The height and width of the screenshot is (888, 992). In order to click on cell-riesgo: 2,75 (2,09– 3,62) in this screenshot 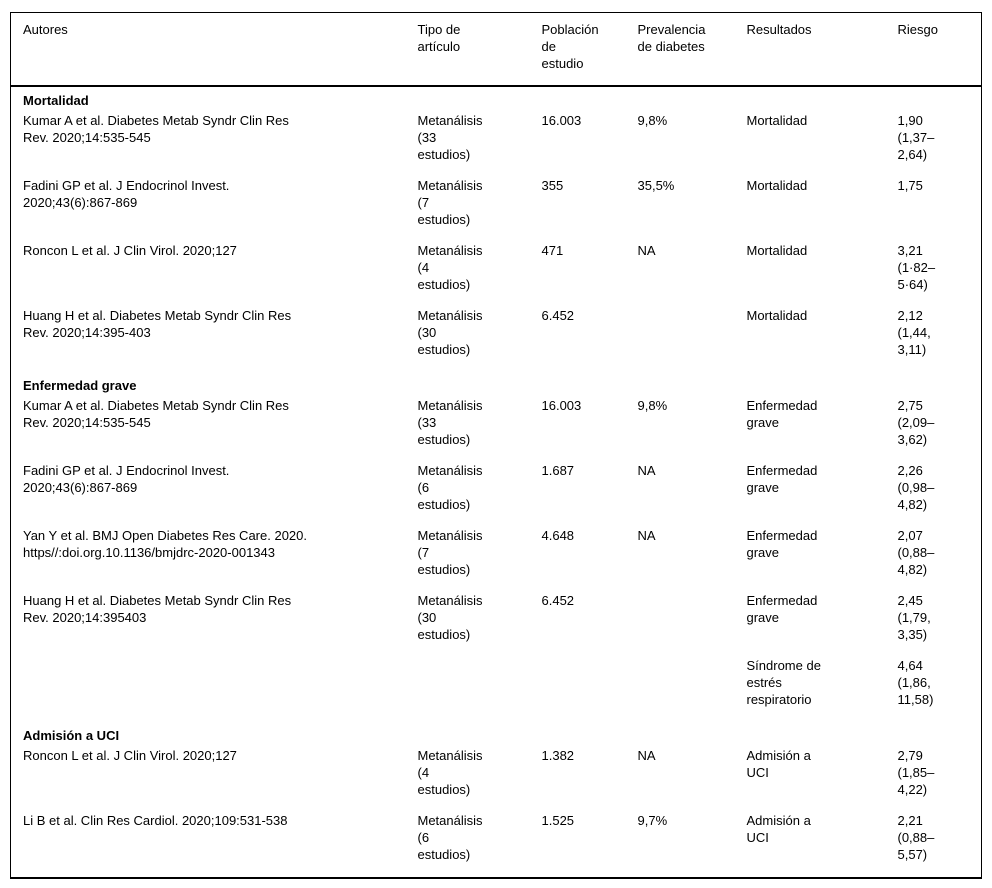, I will do `click(916, 422)`.